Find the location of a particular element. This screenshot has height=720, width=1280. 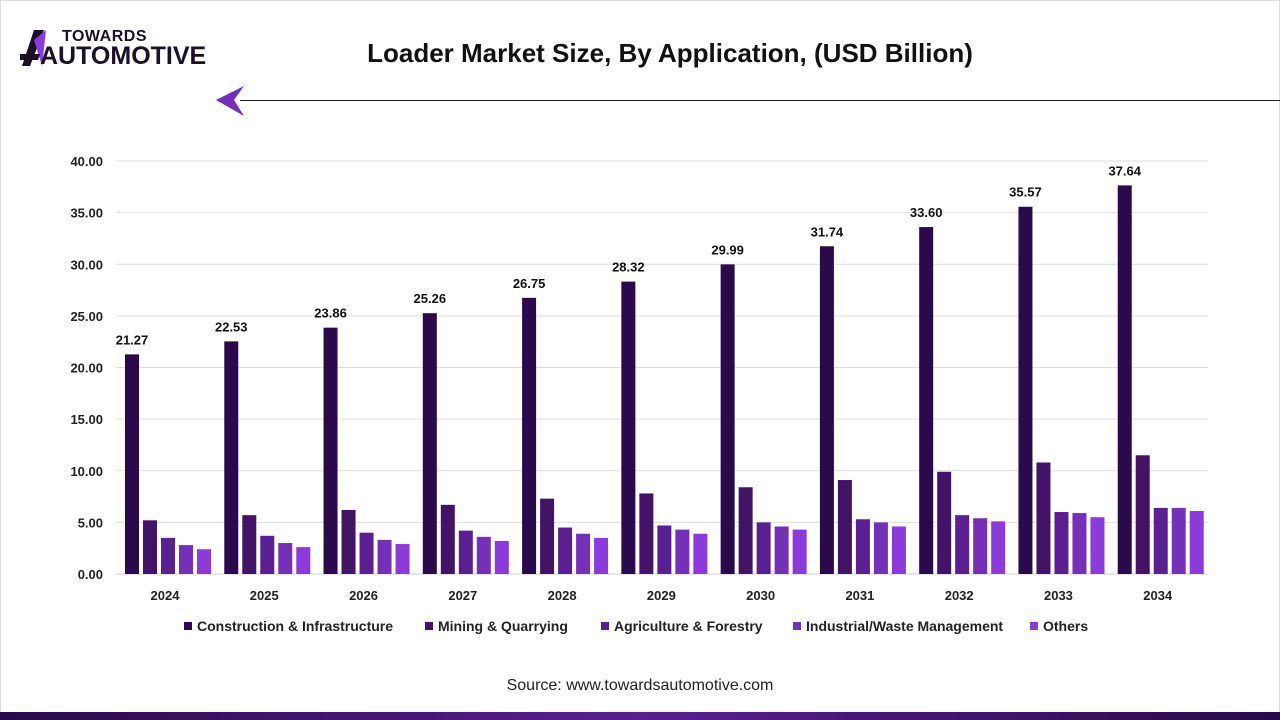

y-tick-label: 0.00 is located at coordinates (90, 574).